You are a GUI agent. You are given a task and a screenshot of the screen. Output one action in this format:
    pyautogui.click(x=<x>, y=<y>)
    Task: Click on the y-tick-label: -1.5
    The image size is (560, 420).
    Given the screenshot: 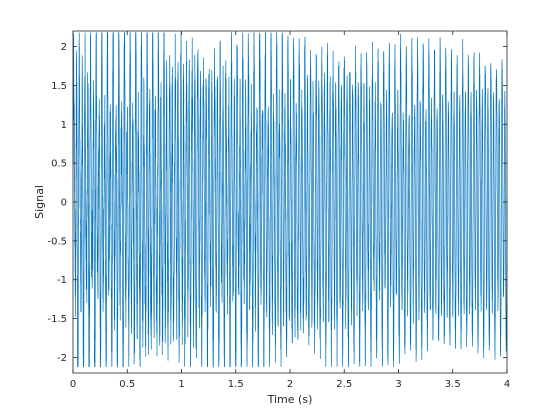 What is the action you would take?
    pyautogui.click(x=57, y=319)
    